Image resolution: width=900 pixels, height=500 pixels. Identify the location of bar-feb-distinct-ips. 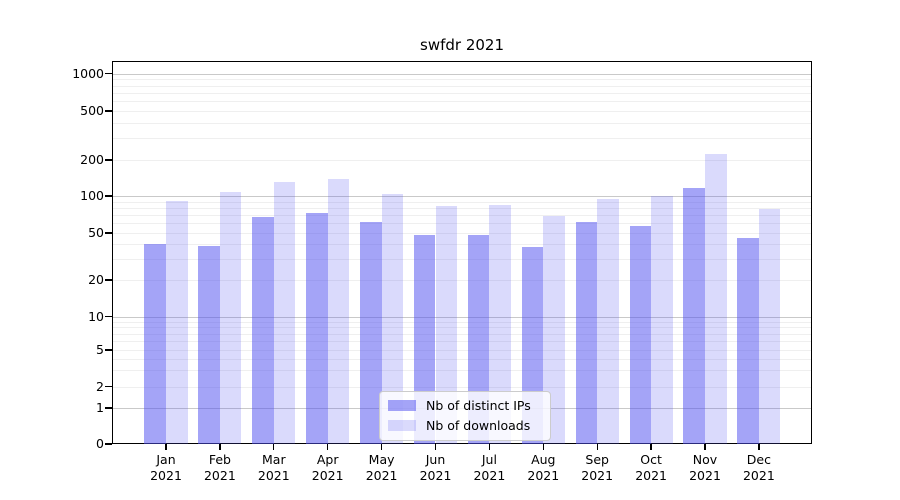
(209, 344).